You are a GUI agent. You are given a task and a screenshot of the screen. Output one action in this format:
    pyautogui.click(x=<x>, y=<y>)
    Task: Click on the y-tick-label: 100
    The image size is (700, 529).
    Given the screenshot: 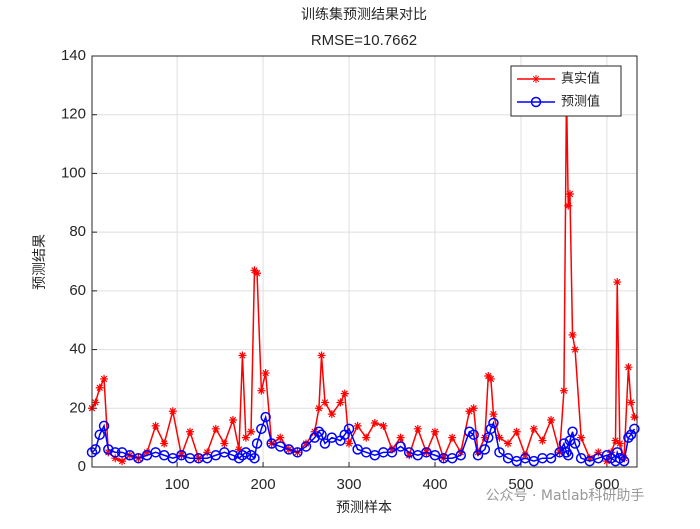 What is the action you would take?
    pyautogui.click(x=73, y=172)
    